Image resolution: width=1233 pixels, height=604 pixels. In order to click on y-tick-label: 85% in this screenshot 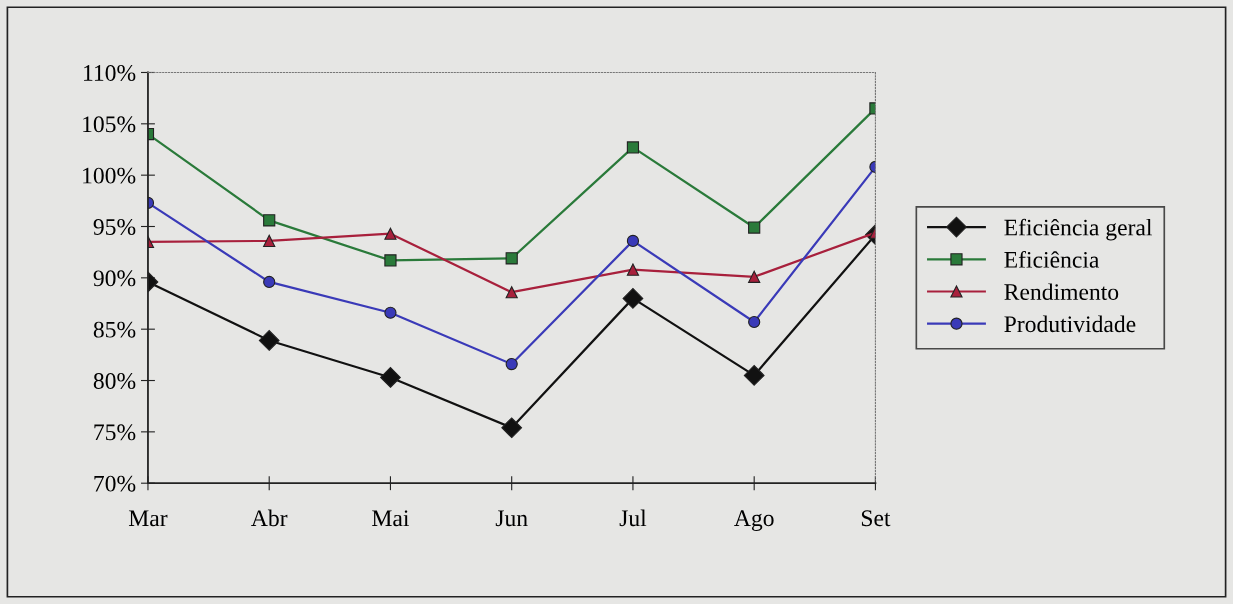, I will do `click(114, 329)`.